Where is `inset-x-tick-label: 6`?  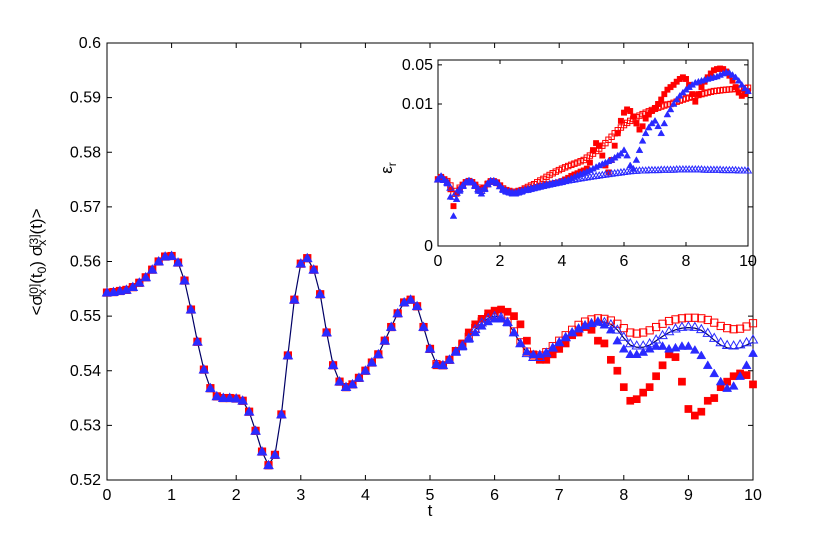 inset-x-tick-label: 6 is located at coordinates (624, 261).